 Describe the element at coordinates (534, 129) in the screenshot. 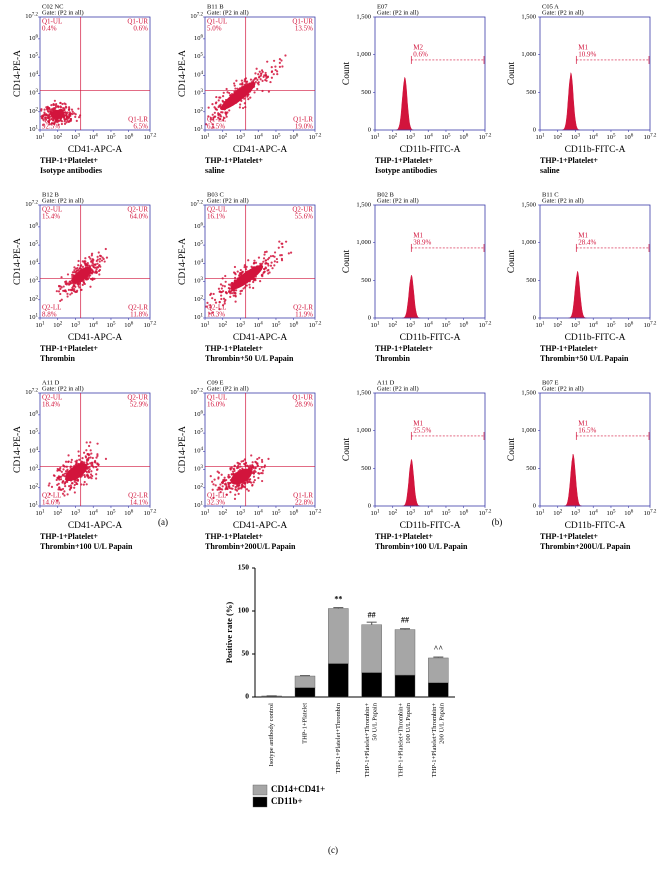

I see `y-tick-label: 0` at that location.